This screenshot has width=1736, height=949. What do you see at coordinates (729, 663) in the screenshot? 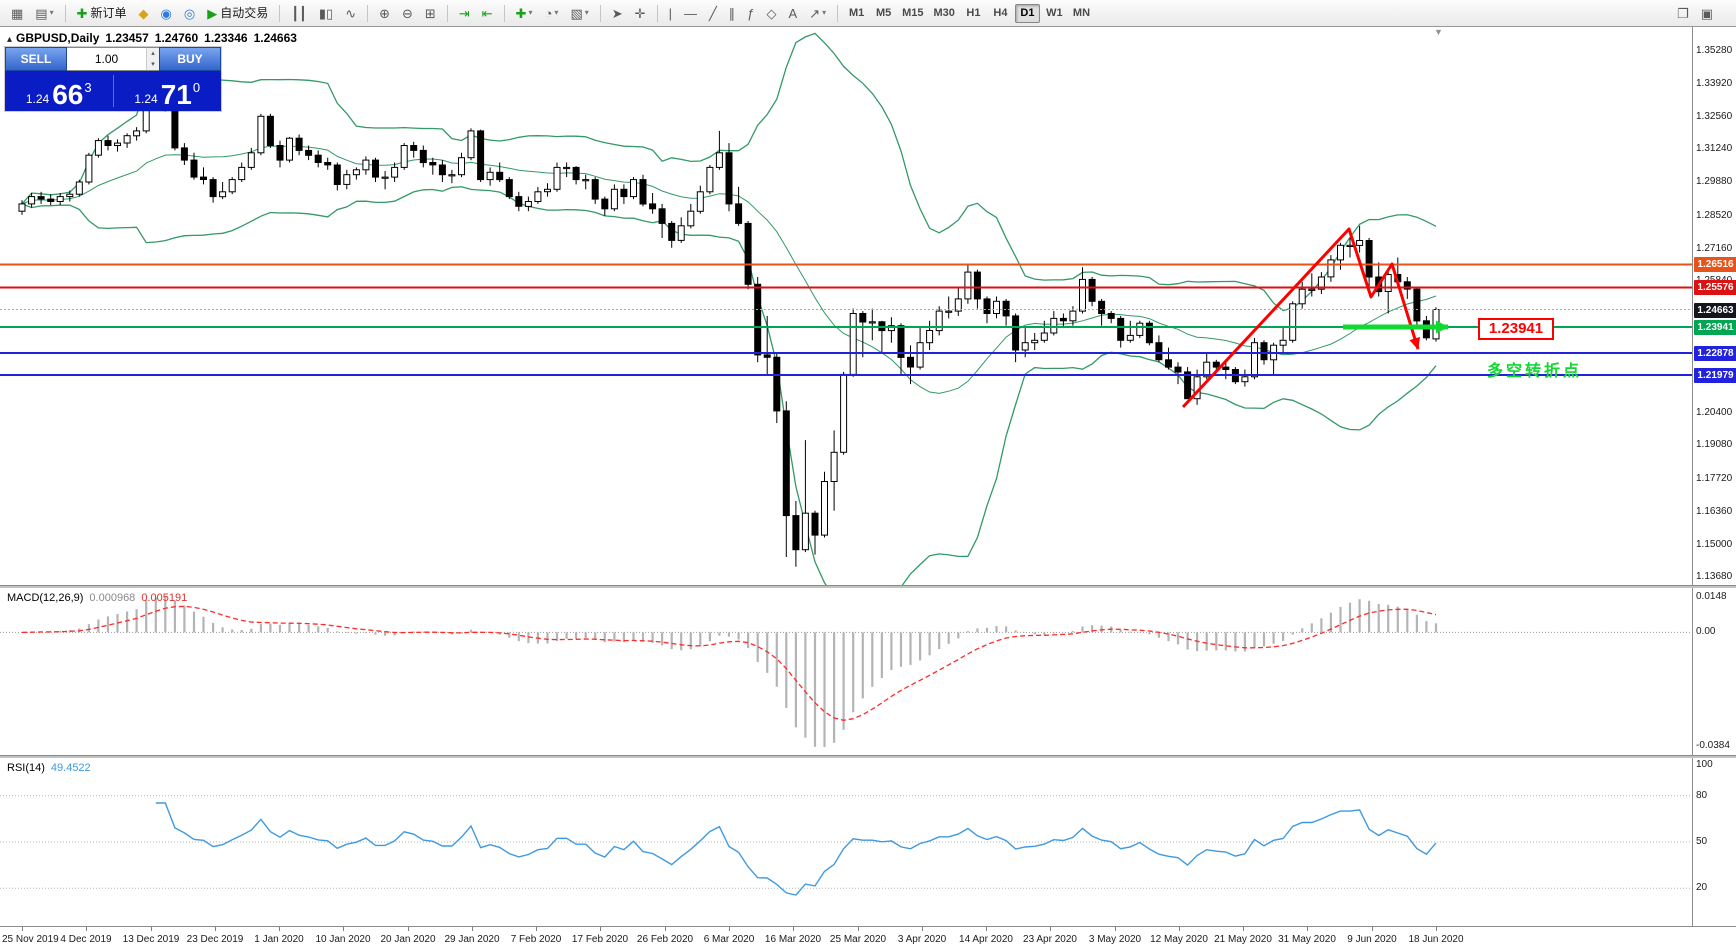
I see `macd-signal-line` at bounding box center [729, 663].